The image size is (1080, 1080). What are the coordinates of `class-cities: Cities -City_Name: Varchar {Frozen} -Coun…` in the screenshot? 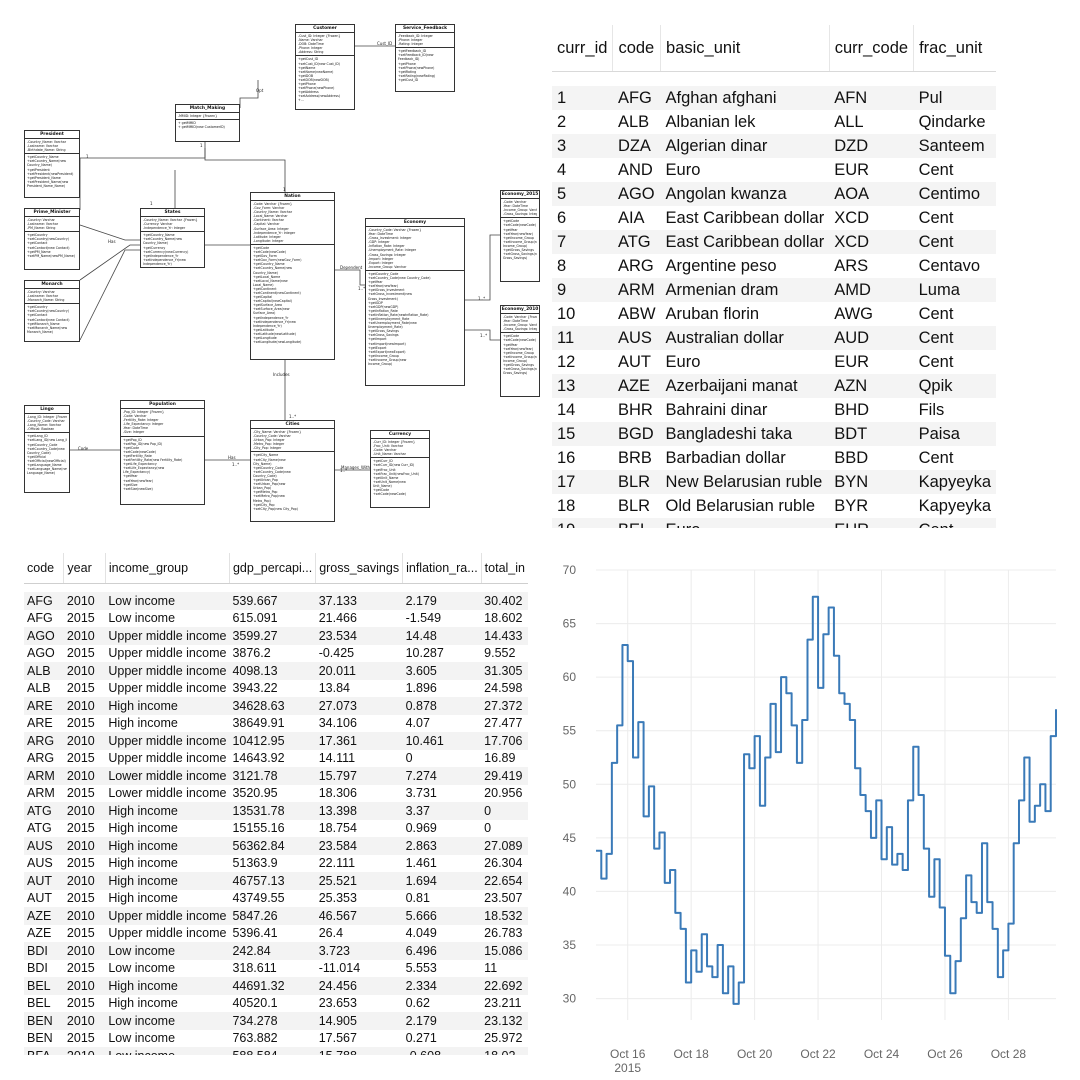 It's located at (292, 471).